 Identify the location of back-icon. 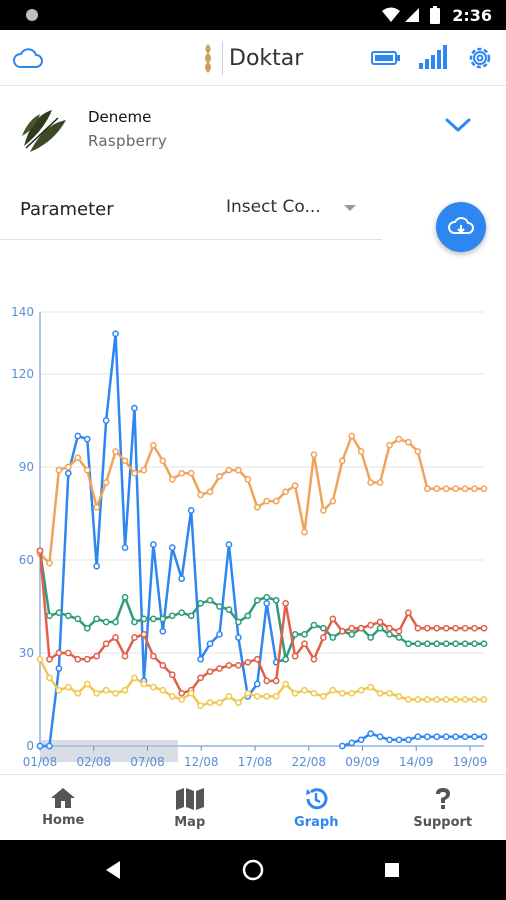
(113, 870).